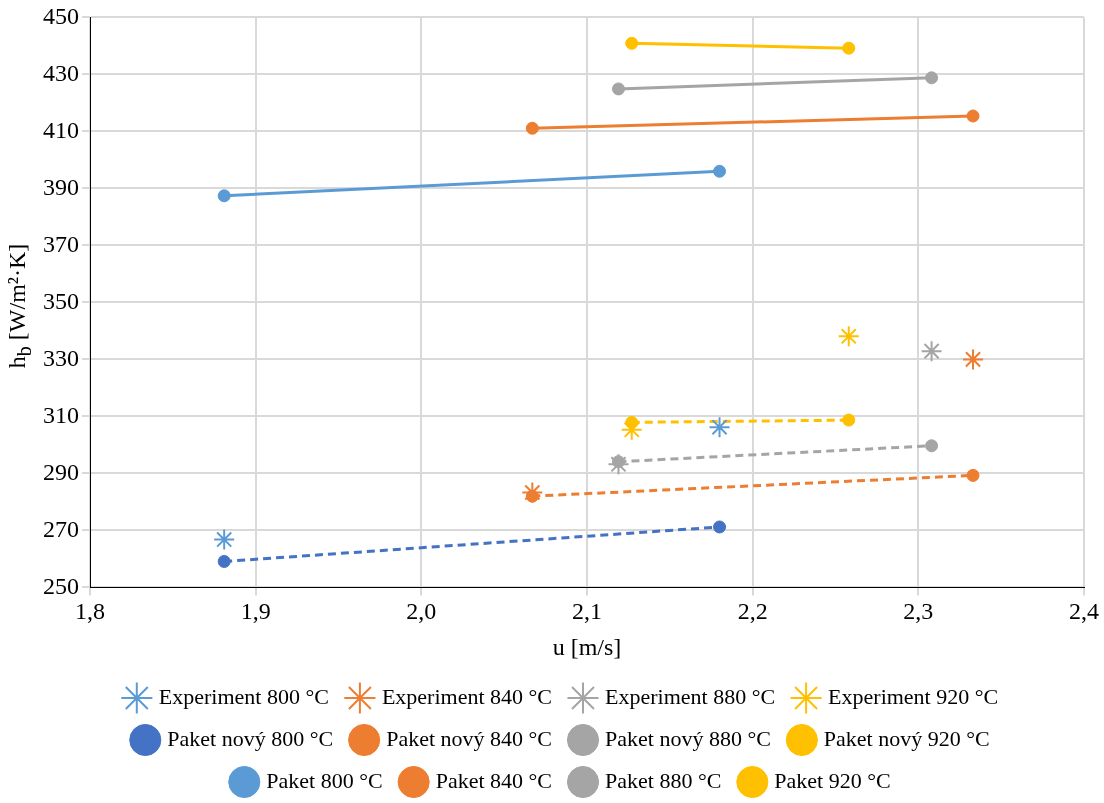  I want to click on legend-label: Paket nový 800 °C, so click(250, 738).